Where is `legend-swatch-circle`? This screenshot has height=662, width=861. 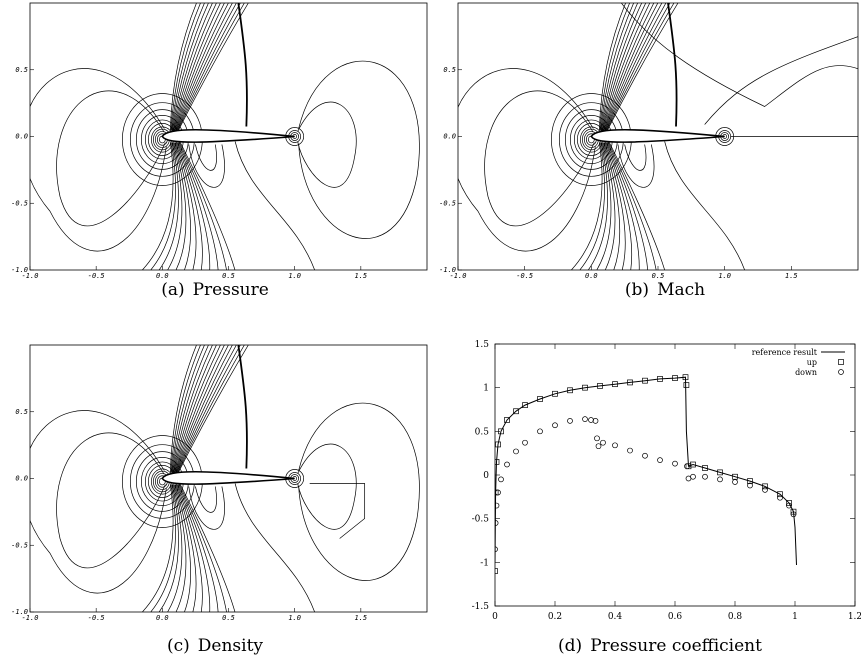
legend-swatch-circle is located at coordinates (841, 372).